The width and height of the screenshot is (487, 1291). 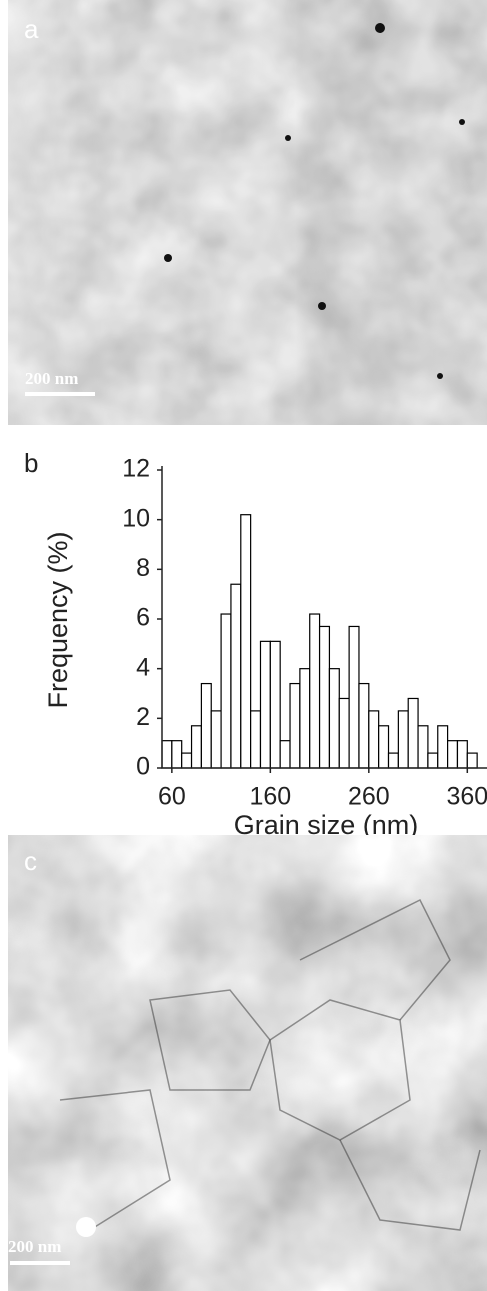 I want to click on y-axis-label: Frequency (%), so click(x=58, y=619).